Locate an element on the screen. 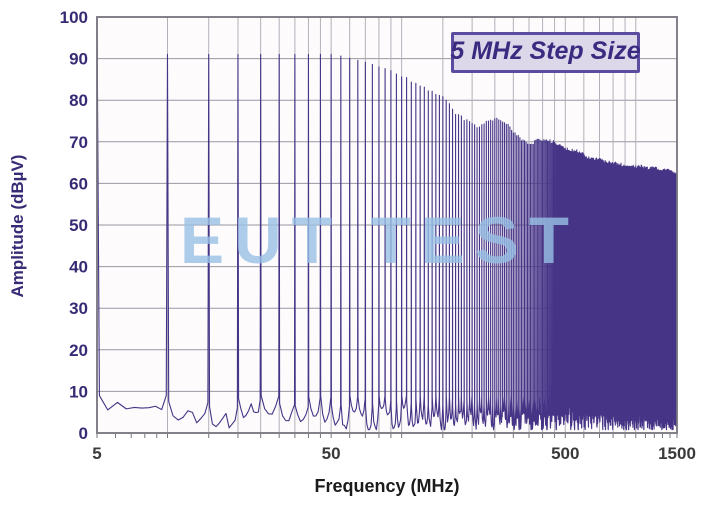  legend-box: 5 MHz Step Size is located at coordinates (545, 52).